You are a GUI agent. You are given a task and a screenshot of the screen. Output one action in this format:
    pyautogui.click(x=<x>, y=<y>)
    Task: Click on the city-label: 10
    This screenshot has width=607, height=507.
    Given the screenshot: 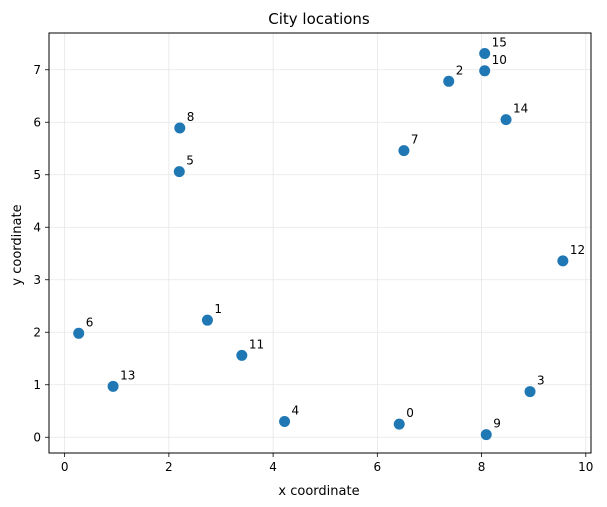 What is the action you would take?
    pyautogui.click(x=499, y=60)
    